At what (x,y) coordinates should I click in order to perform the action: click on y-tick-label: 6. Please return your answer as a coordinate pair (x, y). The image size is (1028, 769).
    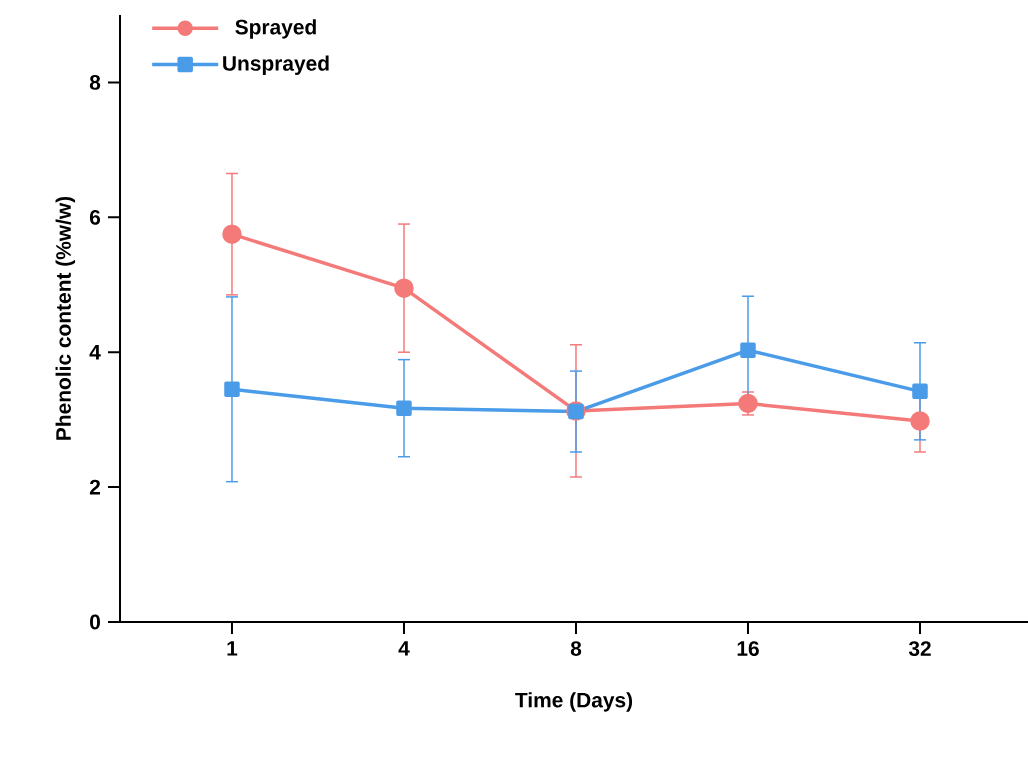
    Looking at the image, I should click on (95, 217).